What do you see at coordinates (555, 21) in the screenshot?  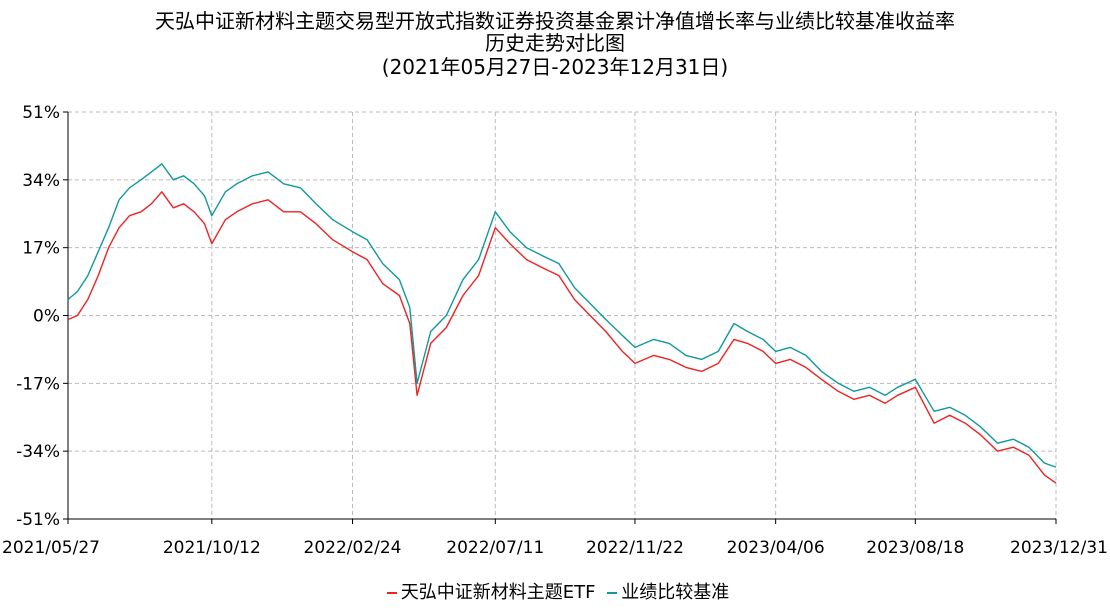 I see `chart-title-line1: 天弘中证新材料主题交易型开放式指数证券投资基金累计净值增长率与业绩比较基准收益率` at bounding box center [555, 21].